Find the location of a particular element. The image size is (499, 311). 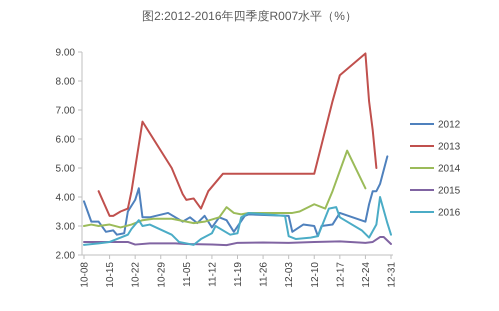

y-tick-label: 3.00 is located at coordinates (66, 227).